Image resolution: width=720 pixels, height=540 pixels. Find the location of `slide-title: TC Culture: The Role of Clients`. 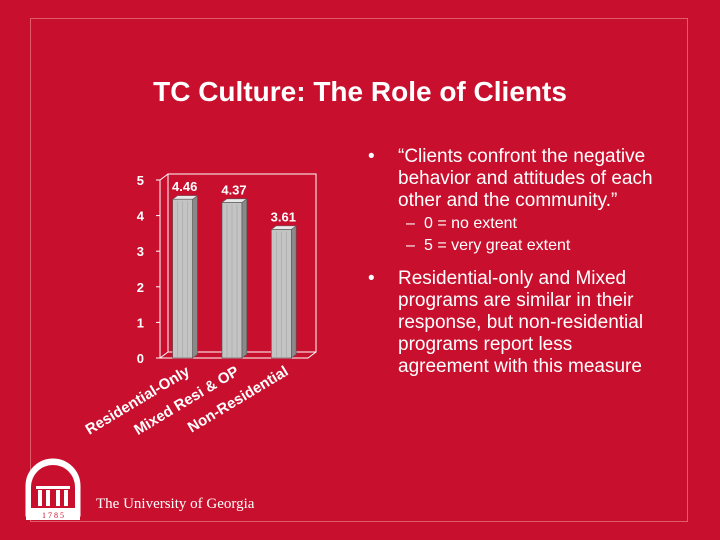

slide-title: TC Culture: The Role of Clients is located at coordinates (360, 91).